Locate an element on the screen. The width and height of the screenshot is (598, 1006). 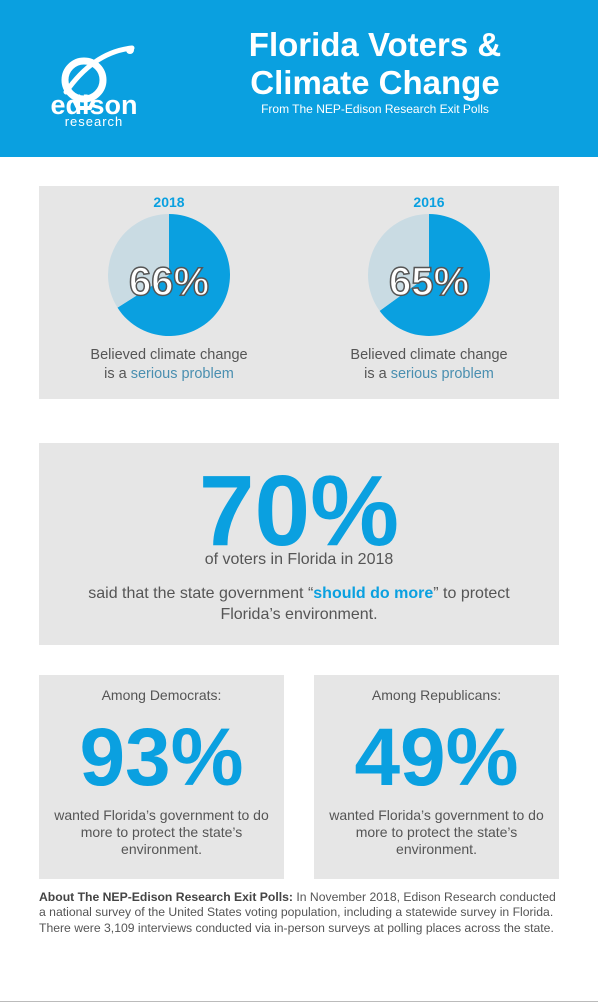
overall-percentage: 70% is located at coordinates (299, 511).